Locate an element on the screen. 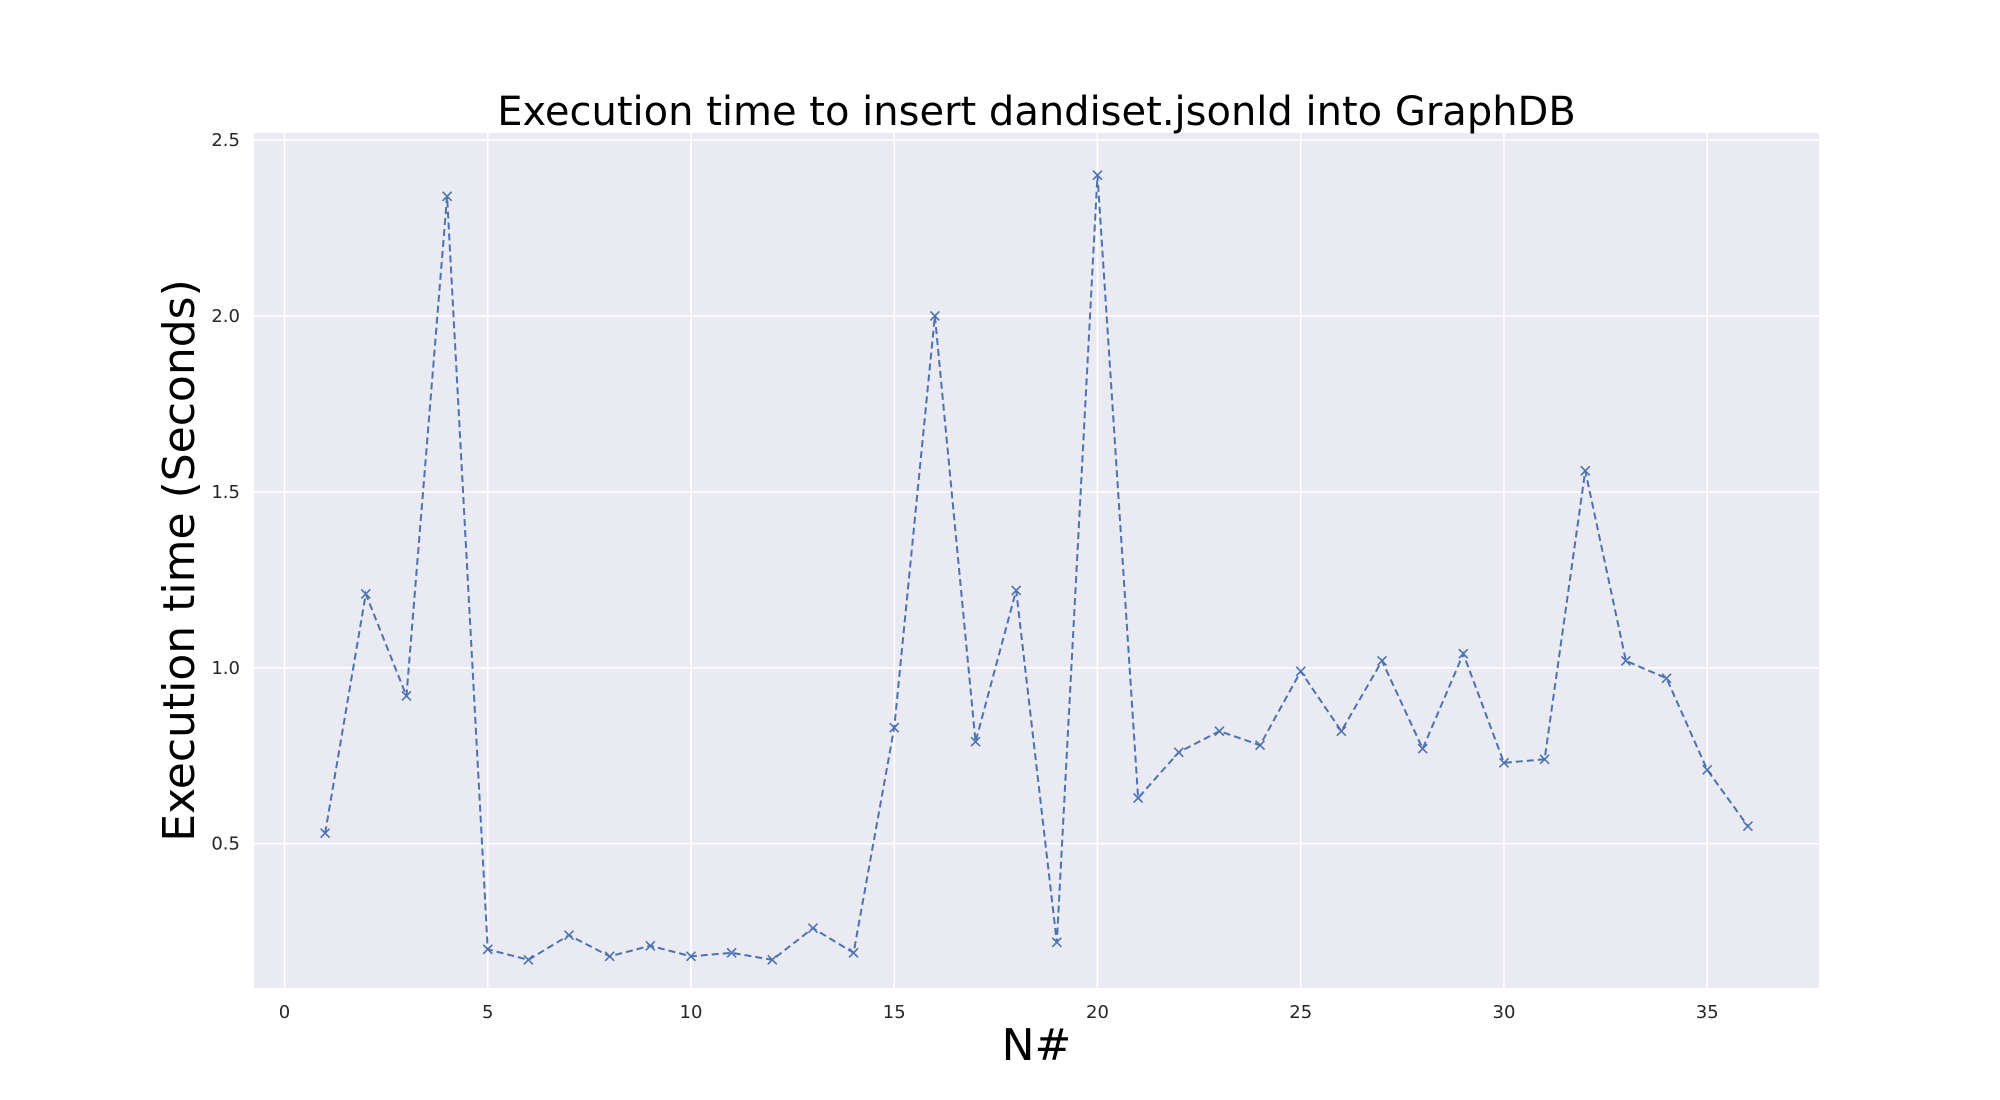 The height and width of the screenshot is (1100, 2000). x-tick-label: 10 is located at coordinates (691, 1012).